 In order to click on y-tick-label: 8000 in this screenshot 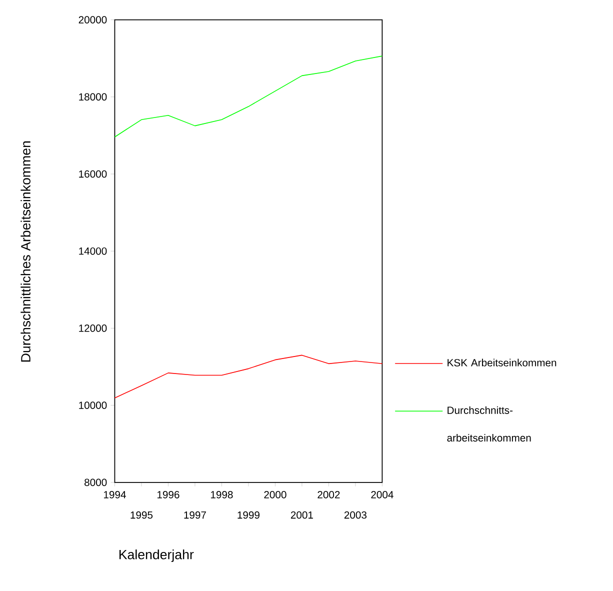, I will do `click(95, 482)`.